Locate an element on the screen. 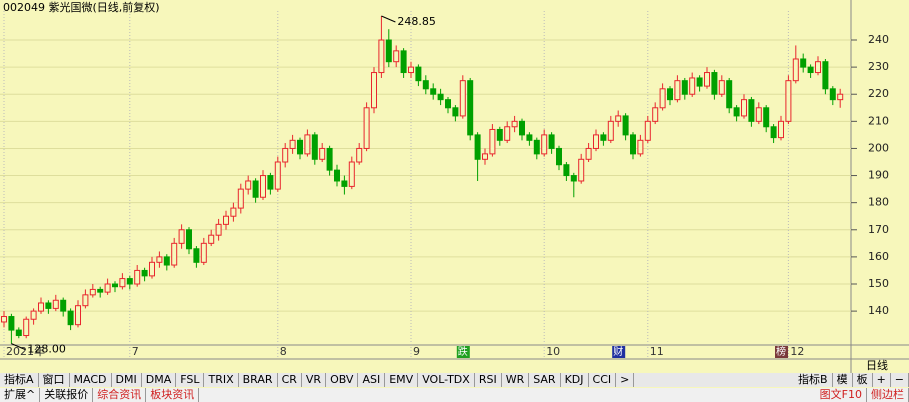 The image size is (909, 402). tab: TRIX is located at coordinates (221, 380).